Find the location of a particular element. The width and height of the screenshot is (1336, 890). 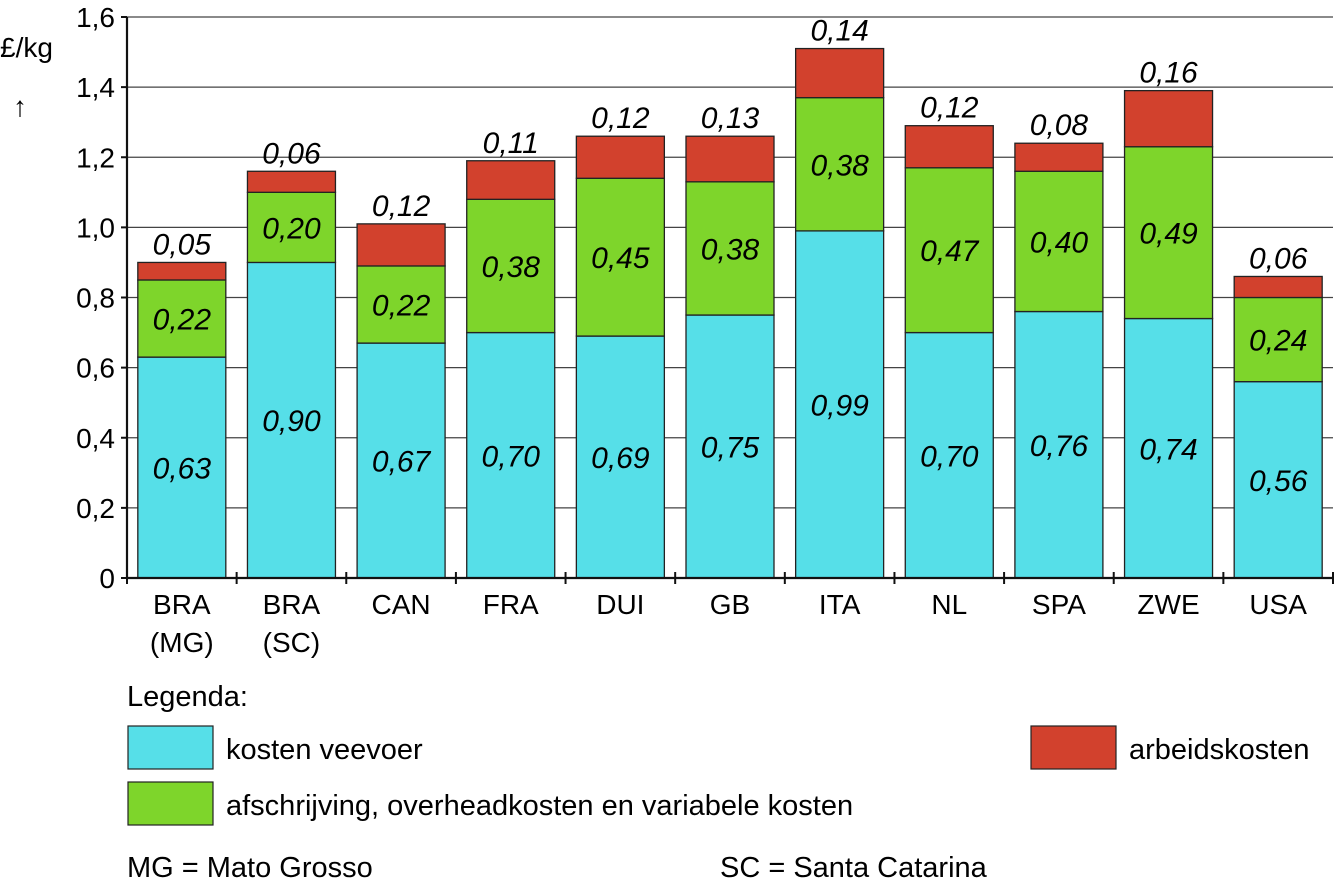

overhead-cost-label: 0,40 is located at coordinates (1059, 242).